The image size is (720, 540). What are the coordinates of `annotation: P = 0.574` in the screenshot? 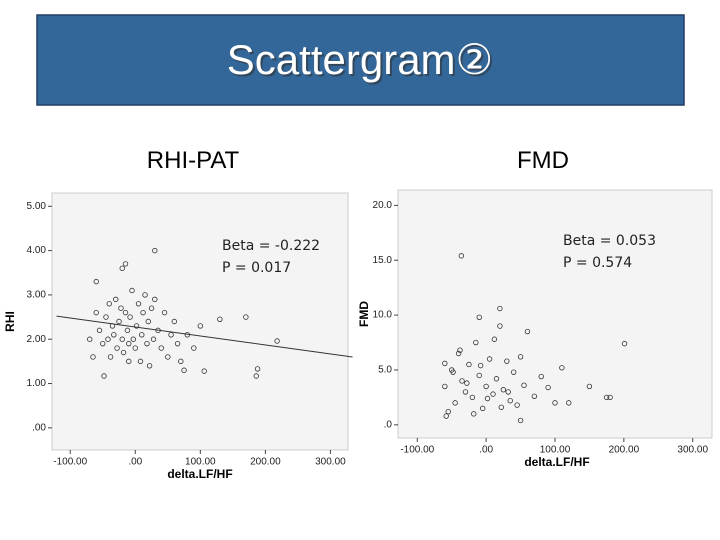 It's located at (597, 263).